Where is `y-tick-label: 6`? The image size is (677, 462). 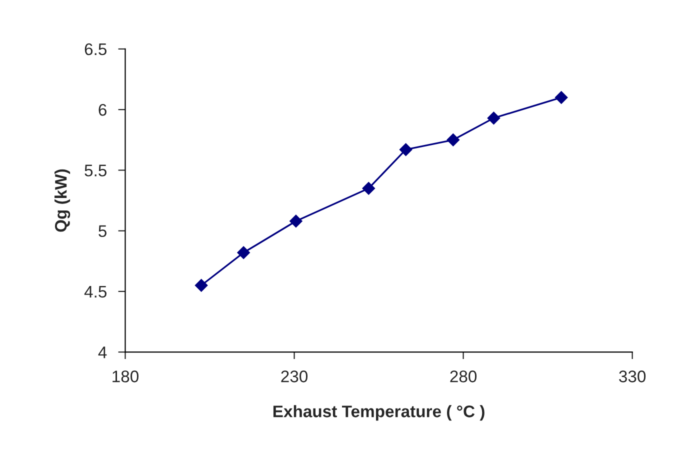
y-tick-label: 6 is located at coordinates (102, 110).